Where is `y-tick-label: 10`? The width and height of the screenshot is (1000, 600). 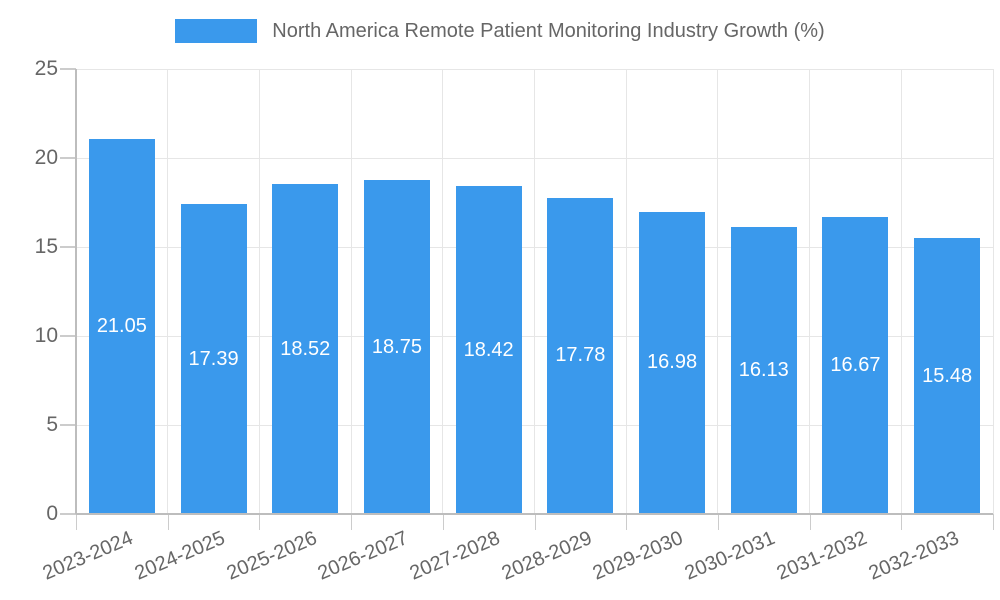
y-tick-label: 10 is located at coordinates (46, 335).